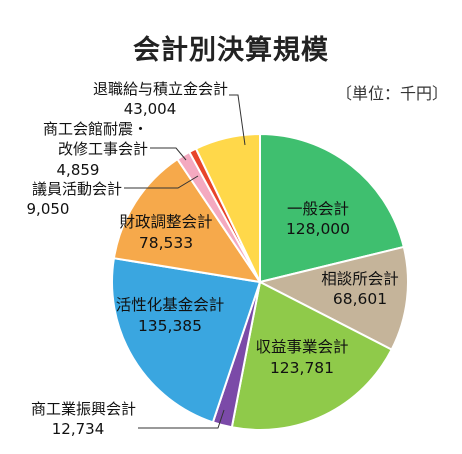 Image resolution: width=462 pixels, height=454 pixels. What do you see at coordinates (48, 209) in the screenshot?
I see `label-giin-value: 9,050` at bounding box center [48, 209].